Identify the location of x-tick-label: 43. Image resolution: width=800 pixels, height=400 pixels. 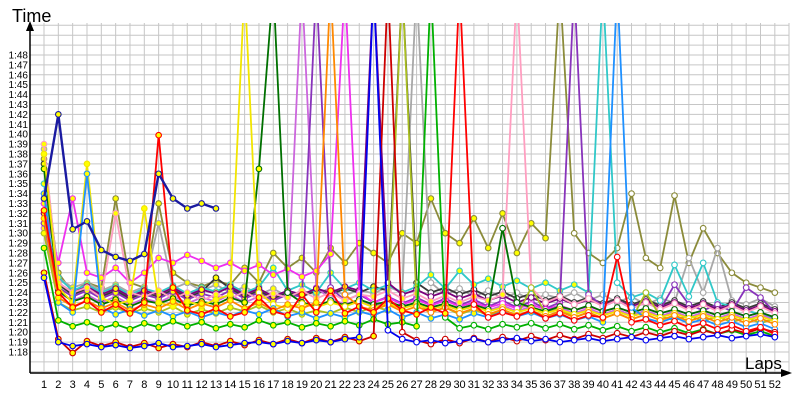
(646, 385).